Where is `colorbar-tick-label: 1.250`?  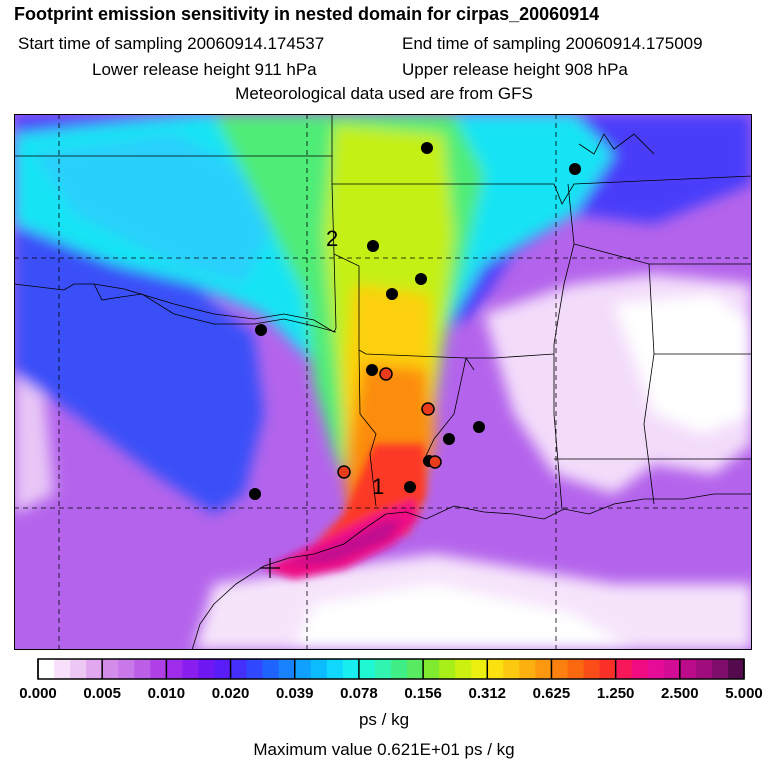
colorbar-tick-label: 1.250 is located at coordinates (616, 693).